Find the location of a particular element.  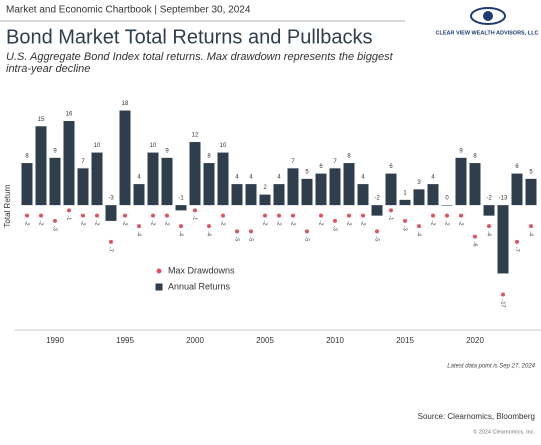

bar-label: 12 is located at coordinates (195, 136).